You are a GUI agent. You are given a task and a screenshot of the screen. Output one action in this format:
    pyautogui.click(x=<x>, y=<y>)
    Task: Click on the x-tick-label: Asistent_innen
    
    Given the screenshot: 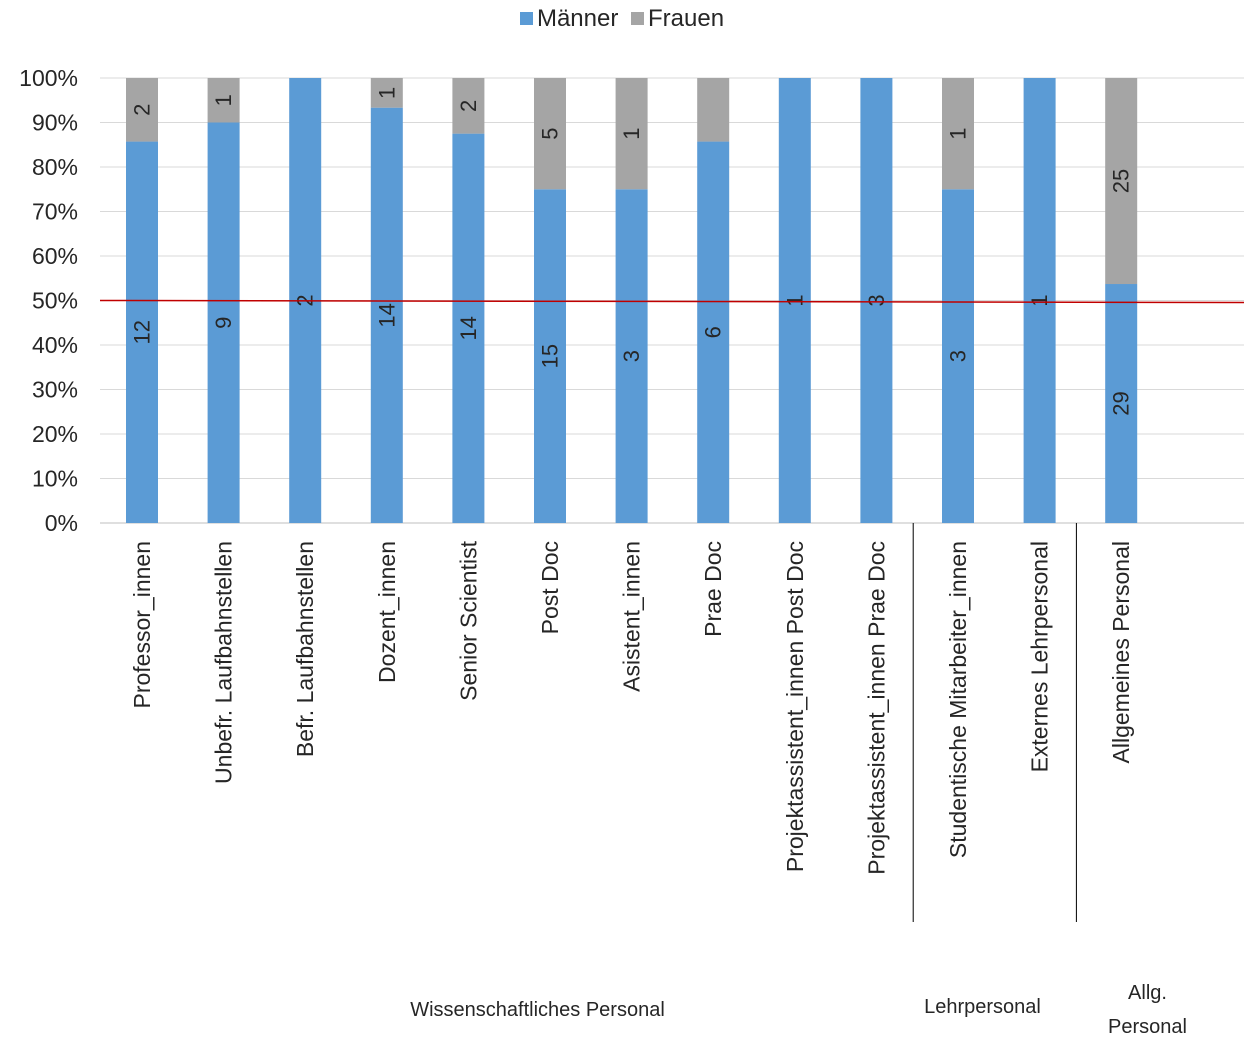 What is the action you would take?
    pyautogui.click(x=632, y=616)
    